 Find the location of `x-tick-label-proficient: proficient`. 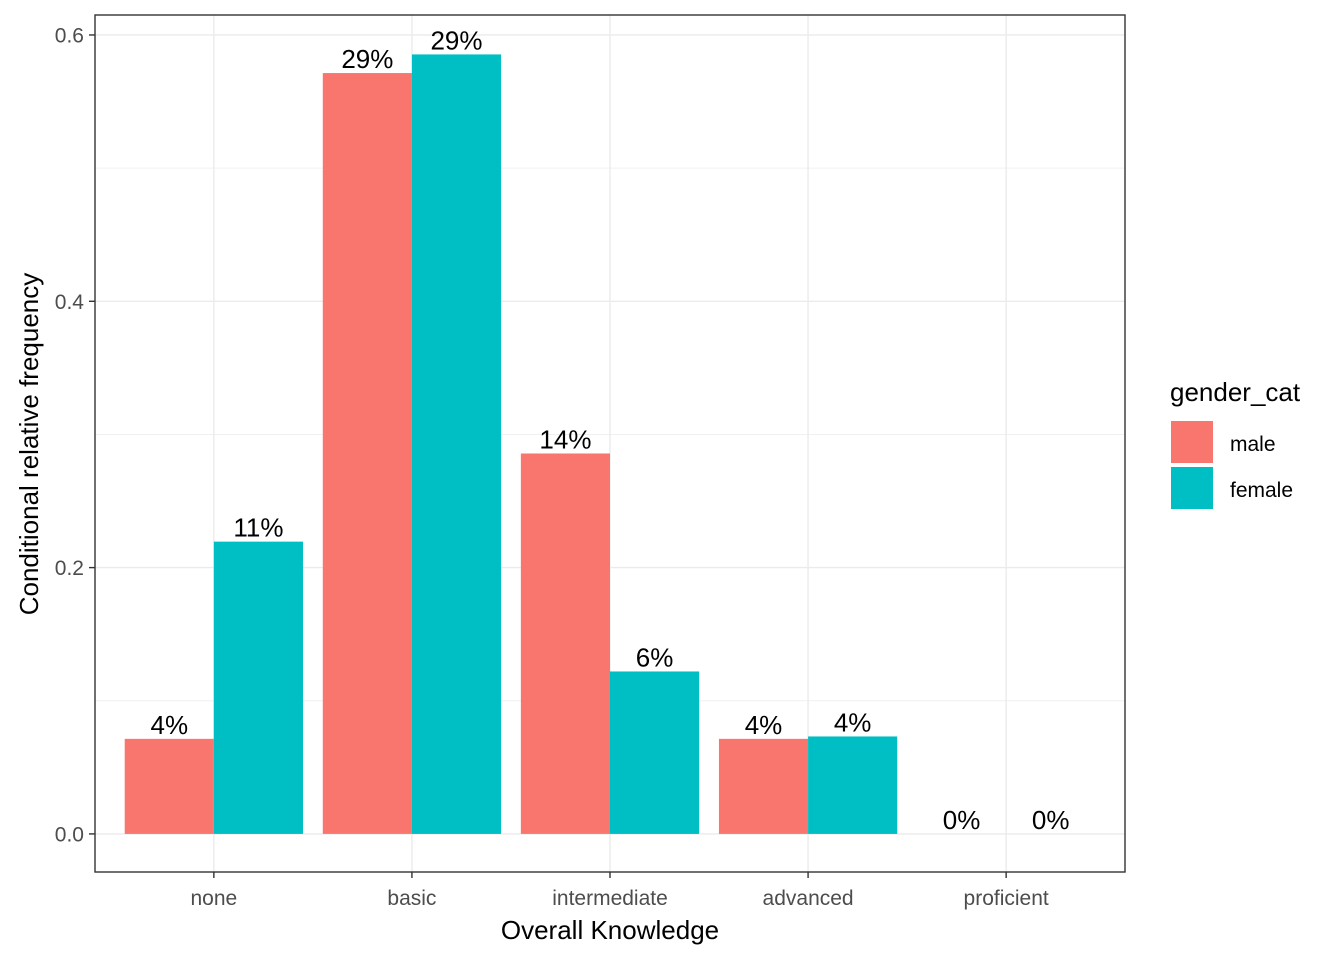

x-tick-label-proficient: proficient is located at coordinates (1006, 898).